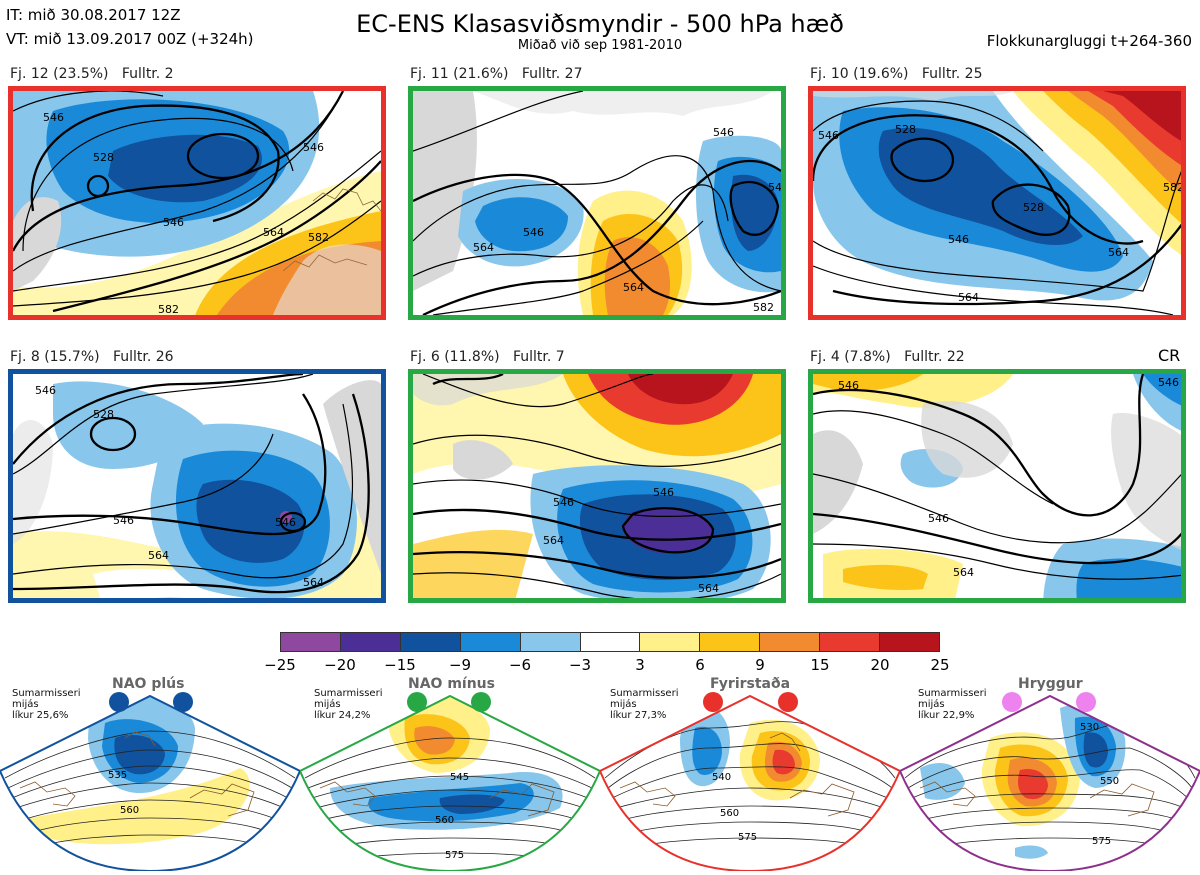 This screenshot has width=1200, height=875. What do you see at coordinates (721, 777) in the screenshot?
I see `contour-label: 540` at bounding box center [721, 777].